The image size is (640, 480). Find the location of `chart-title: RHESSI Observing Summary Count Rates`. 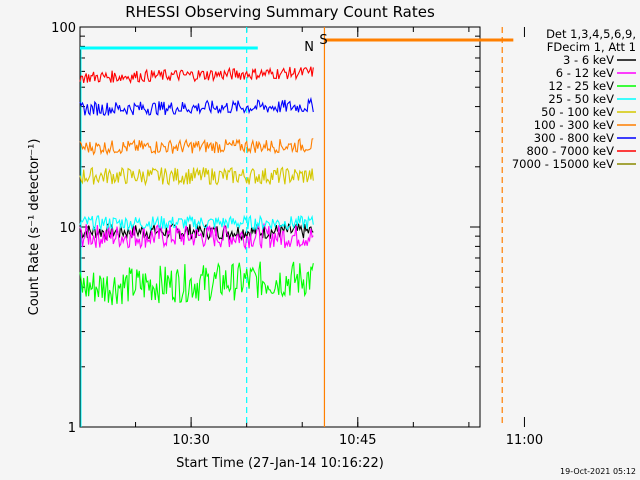

chart-title: RHESSI Observing Summary Count Rates is located at coordinates (280, 12).